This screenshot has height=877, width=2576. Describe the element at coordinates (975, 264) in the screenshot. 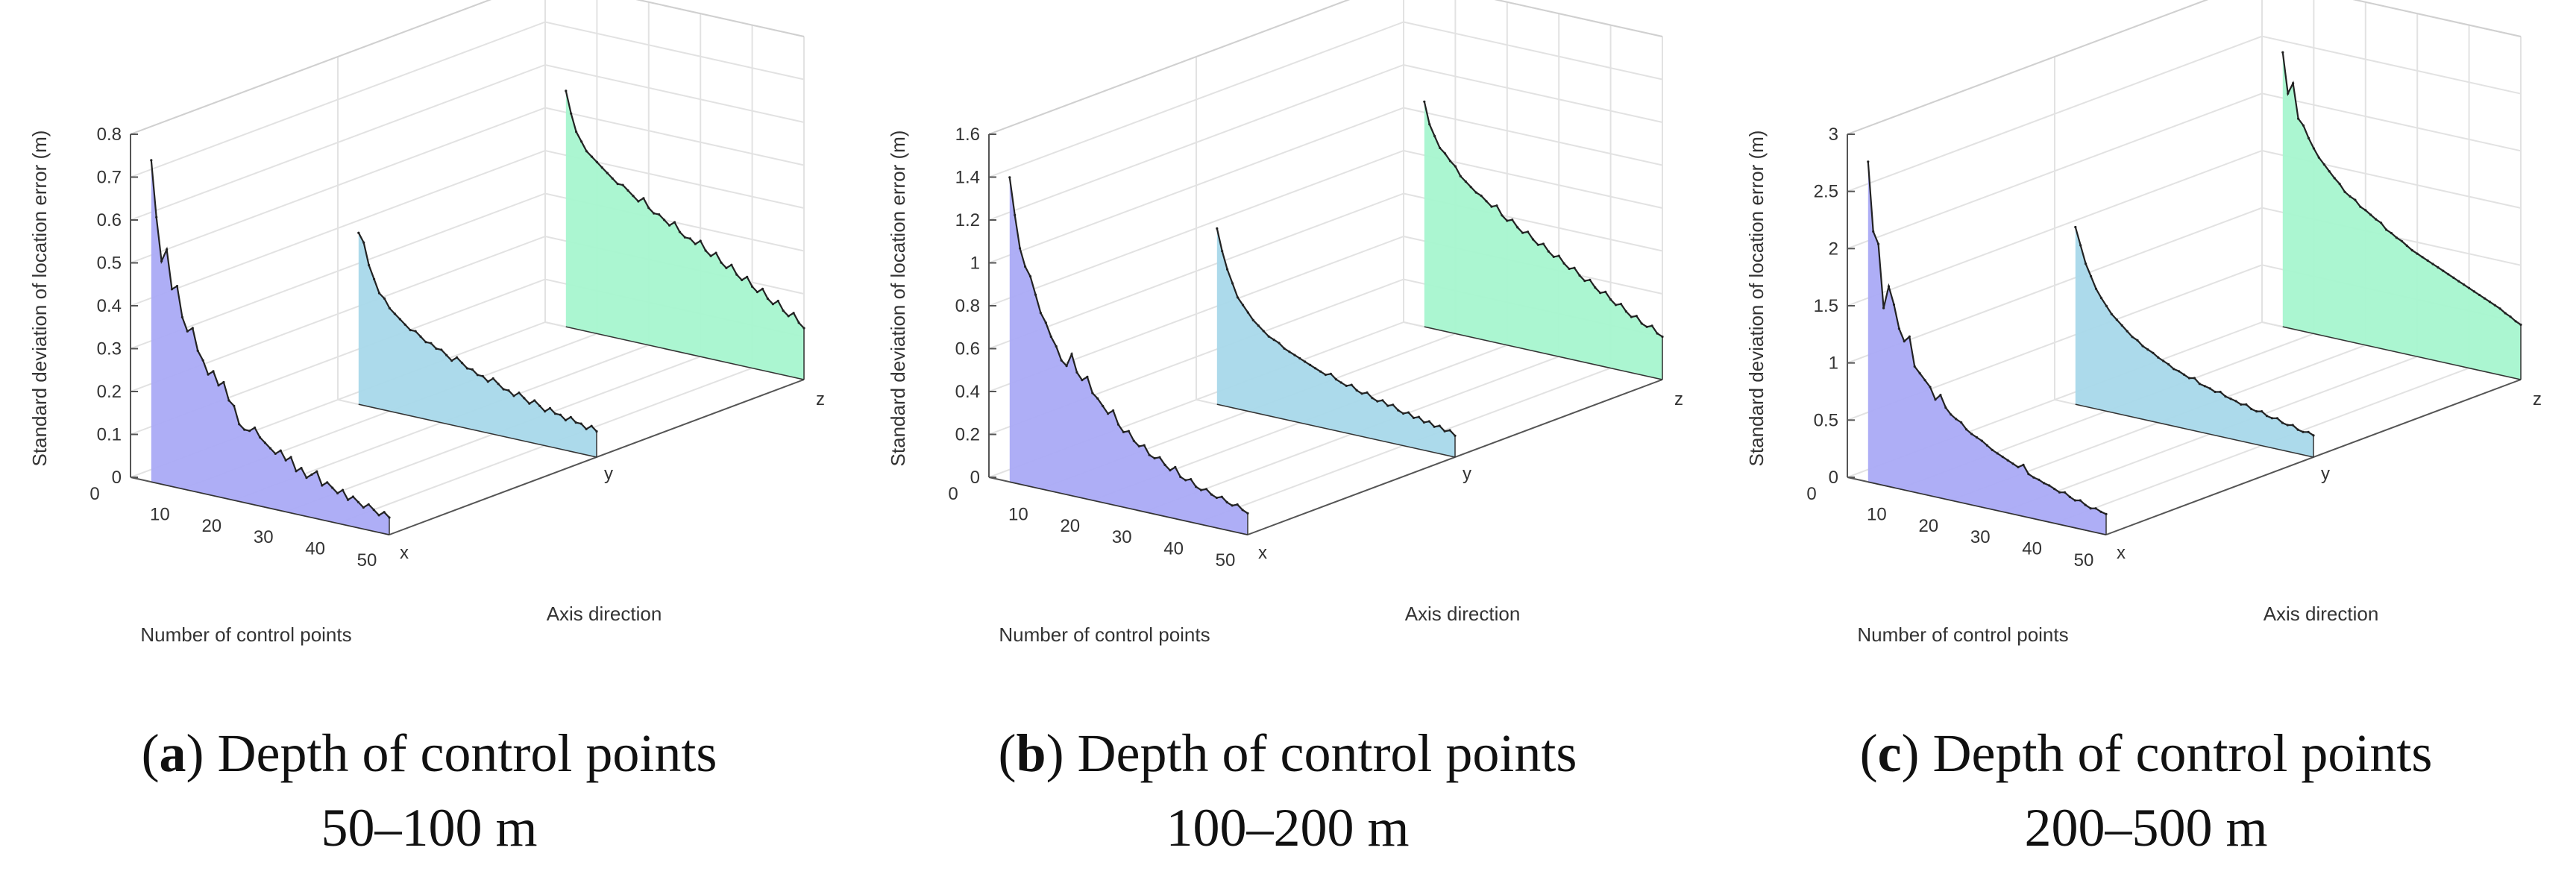

I see `z-tick-label: 1` at that location.